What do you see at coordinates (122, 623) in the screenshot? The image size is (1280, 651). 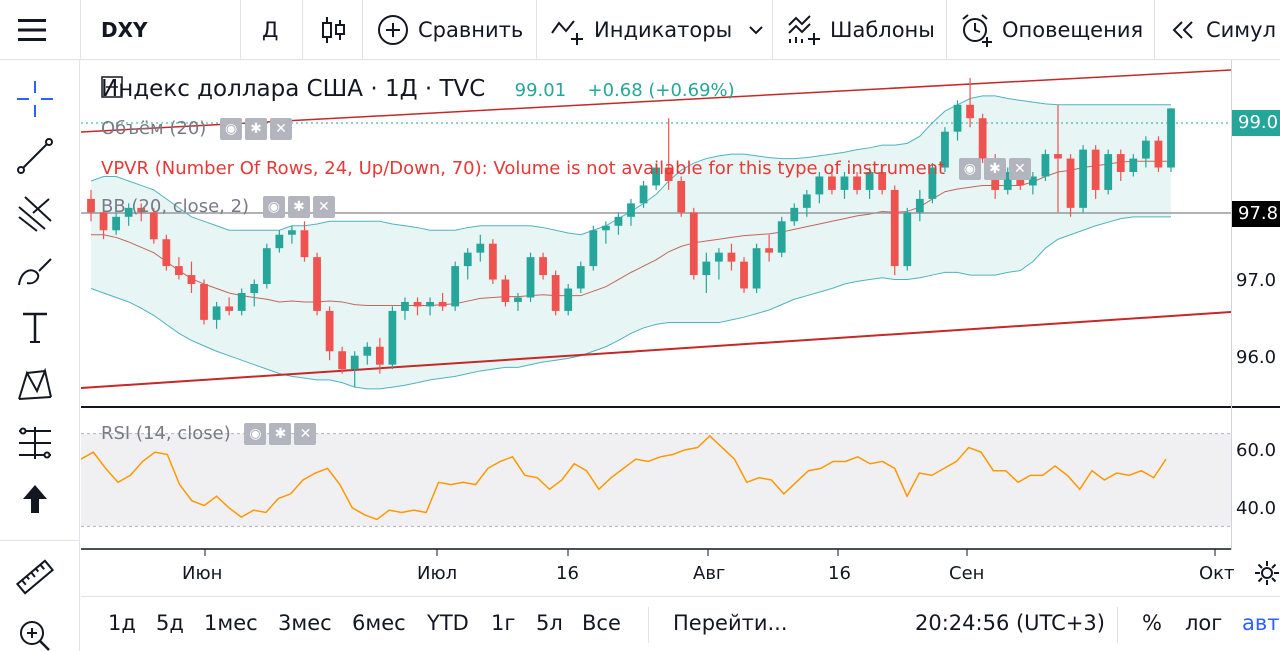 I see `range-1d: 1д` at bounding box center [122, 623].